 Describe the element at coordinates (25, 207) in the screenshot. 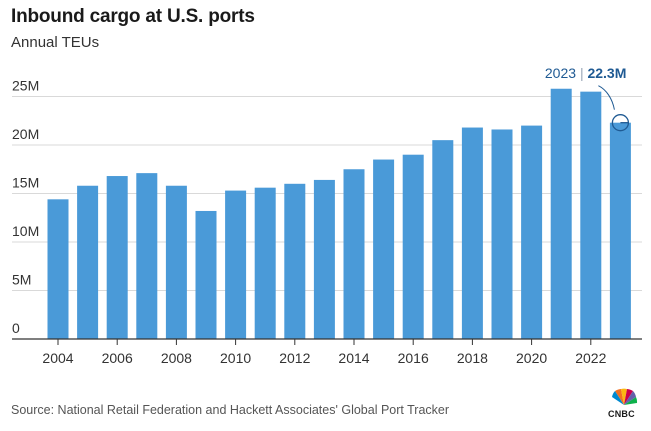

I see `y-axis-tick-labels: 0 5M 10M 15M 20M 25M` at that location.